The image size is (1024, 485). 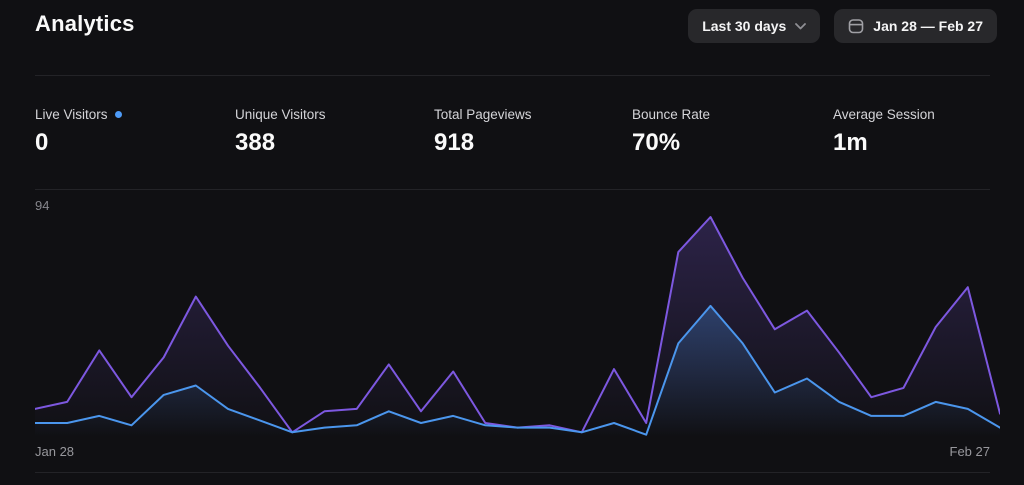 I want to click on stat-value: 388, so click(x=255, y=142).